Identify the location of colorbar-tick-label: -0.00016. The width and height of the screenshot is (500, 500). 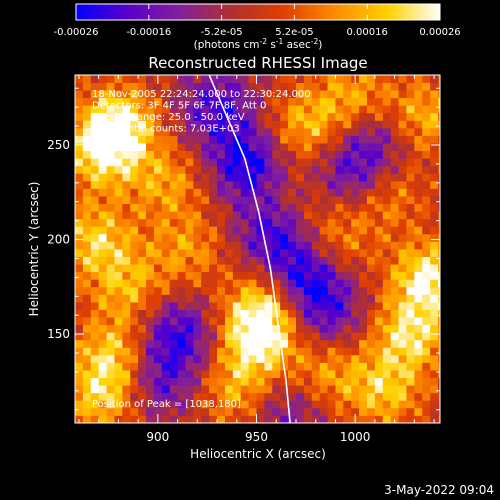
(148, 32).